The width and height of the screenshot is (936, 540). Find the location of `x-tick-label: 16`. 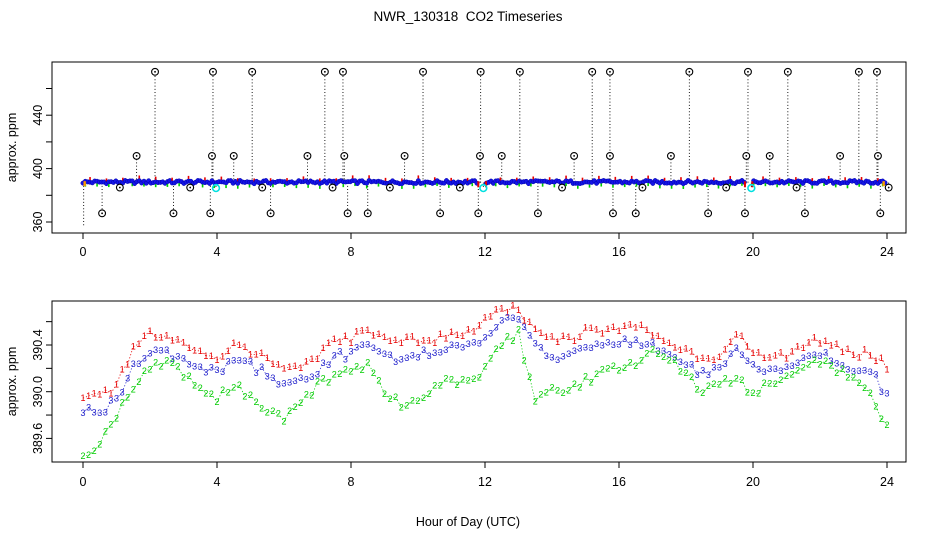

x-tick-label: 16 is located at coordinates (619, 482).